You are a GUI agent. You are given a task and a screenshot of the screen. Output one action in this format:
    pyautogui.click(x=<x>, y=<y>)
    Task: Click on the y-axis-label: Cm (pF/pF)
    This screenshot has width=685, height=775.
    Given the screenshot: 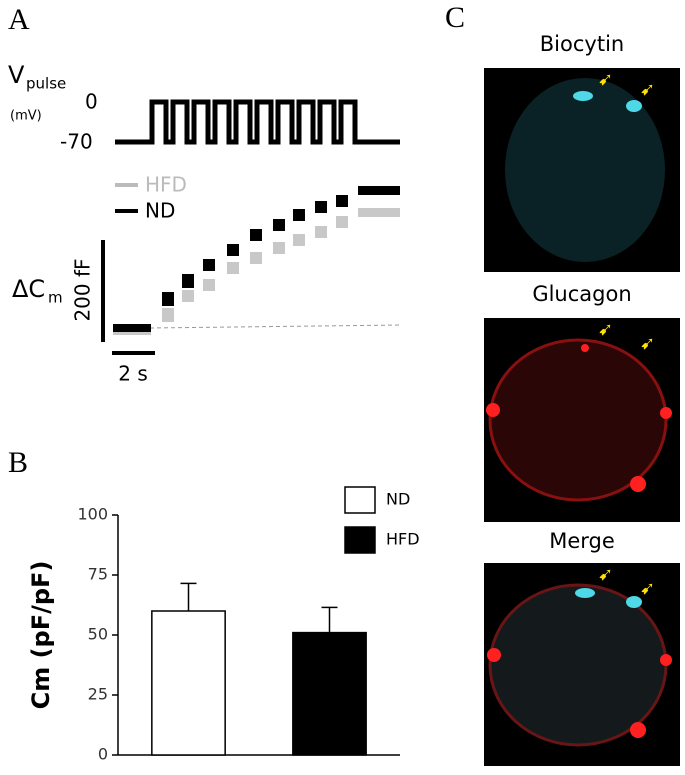 What is the action you would take?
    pyautogui.click(x=41, y=635)
    